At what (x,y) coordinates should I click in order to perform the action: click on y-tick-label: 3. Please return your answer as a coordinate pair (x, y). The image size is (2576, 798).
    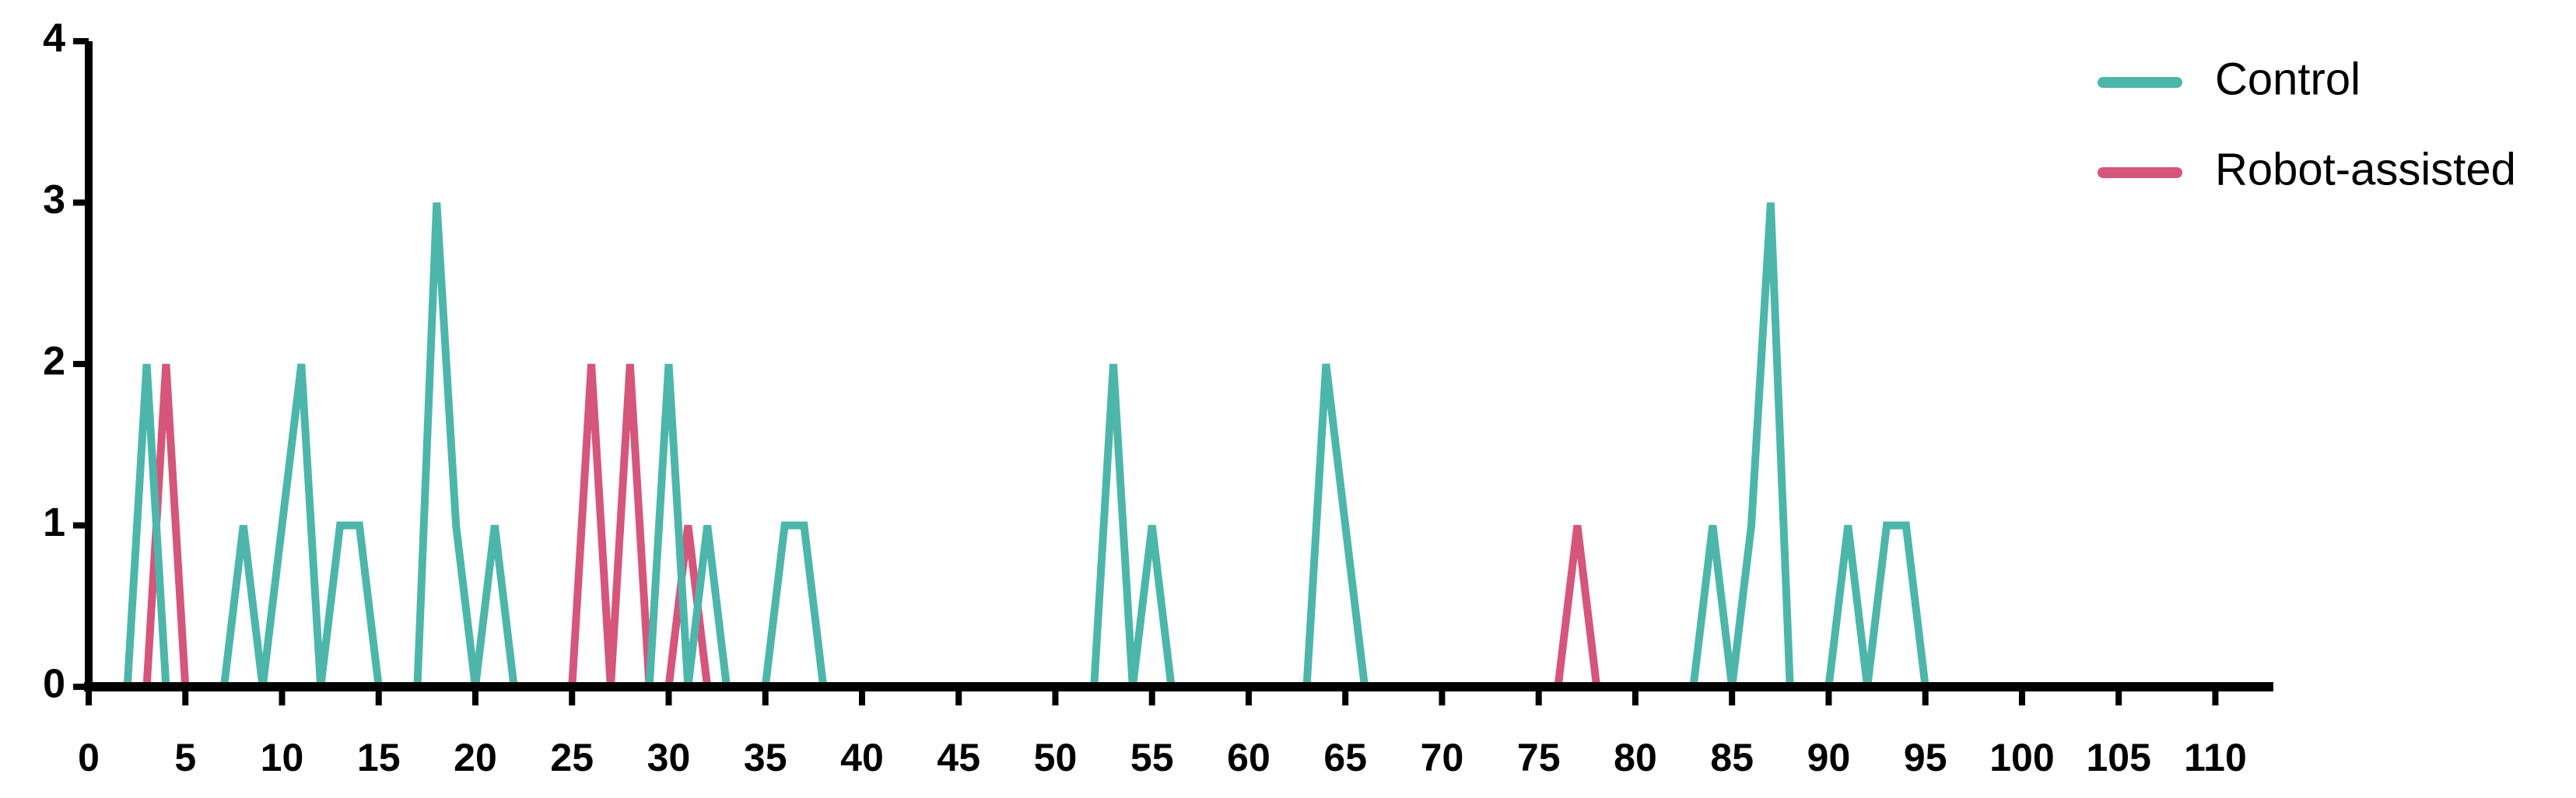
    Looking at the image, I should click on (54, 199).